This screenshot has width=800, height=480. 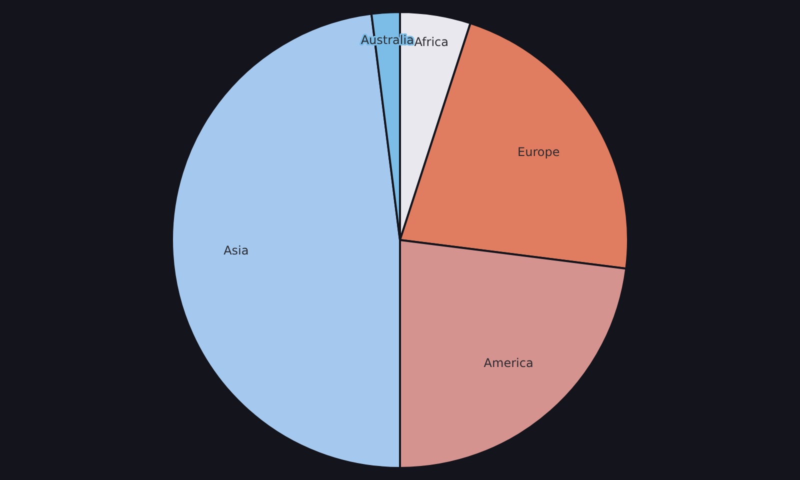 I want to click on slice-label: Europe, so click(x=539, y=152).